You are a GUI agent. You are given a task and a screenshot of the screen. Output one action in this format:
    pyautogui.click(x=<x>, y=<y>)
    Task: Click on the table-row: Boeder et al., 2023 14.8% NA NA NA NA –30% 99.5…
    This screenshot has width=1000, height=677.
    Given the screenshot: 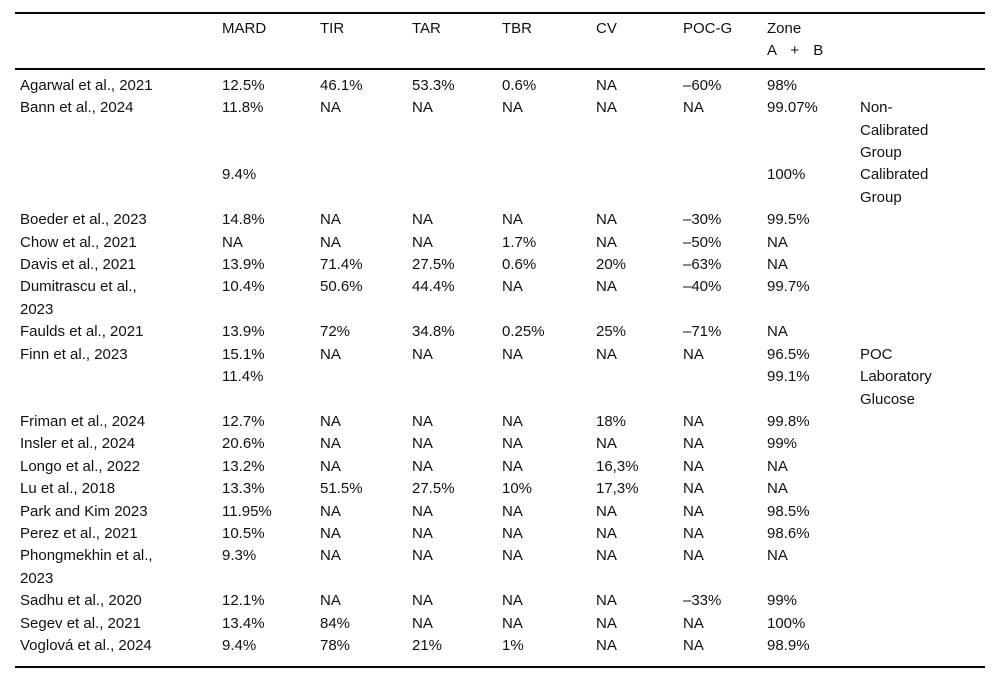 What is the action you would take?
    pyautogui.click(x=500, y=220)
    